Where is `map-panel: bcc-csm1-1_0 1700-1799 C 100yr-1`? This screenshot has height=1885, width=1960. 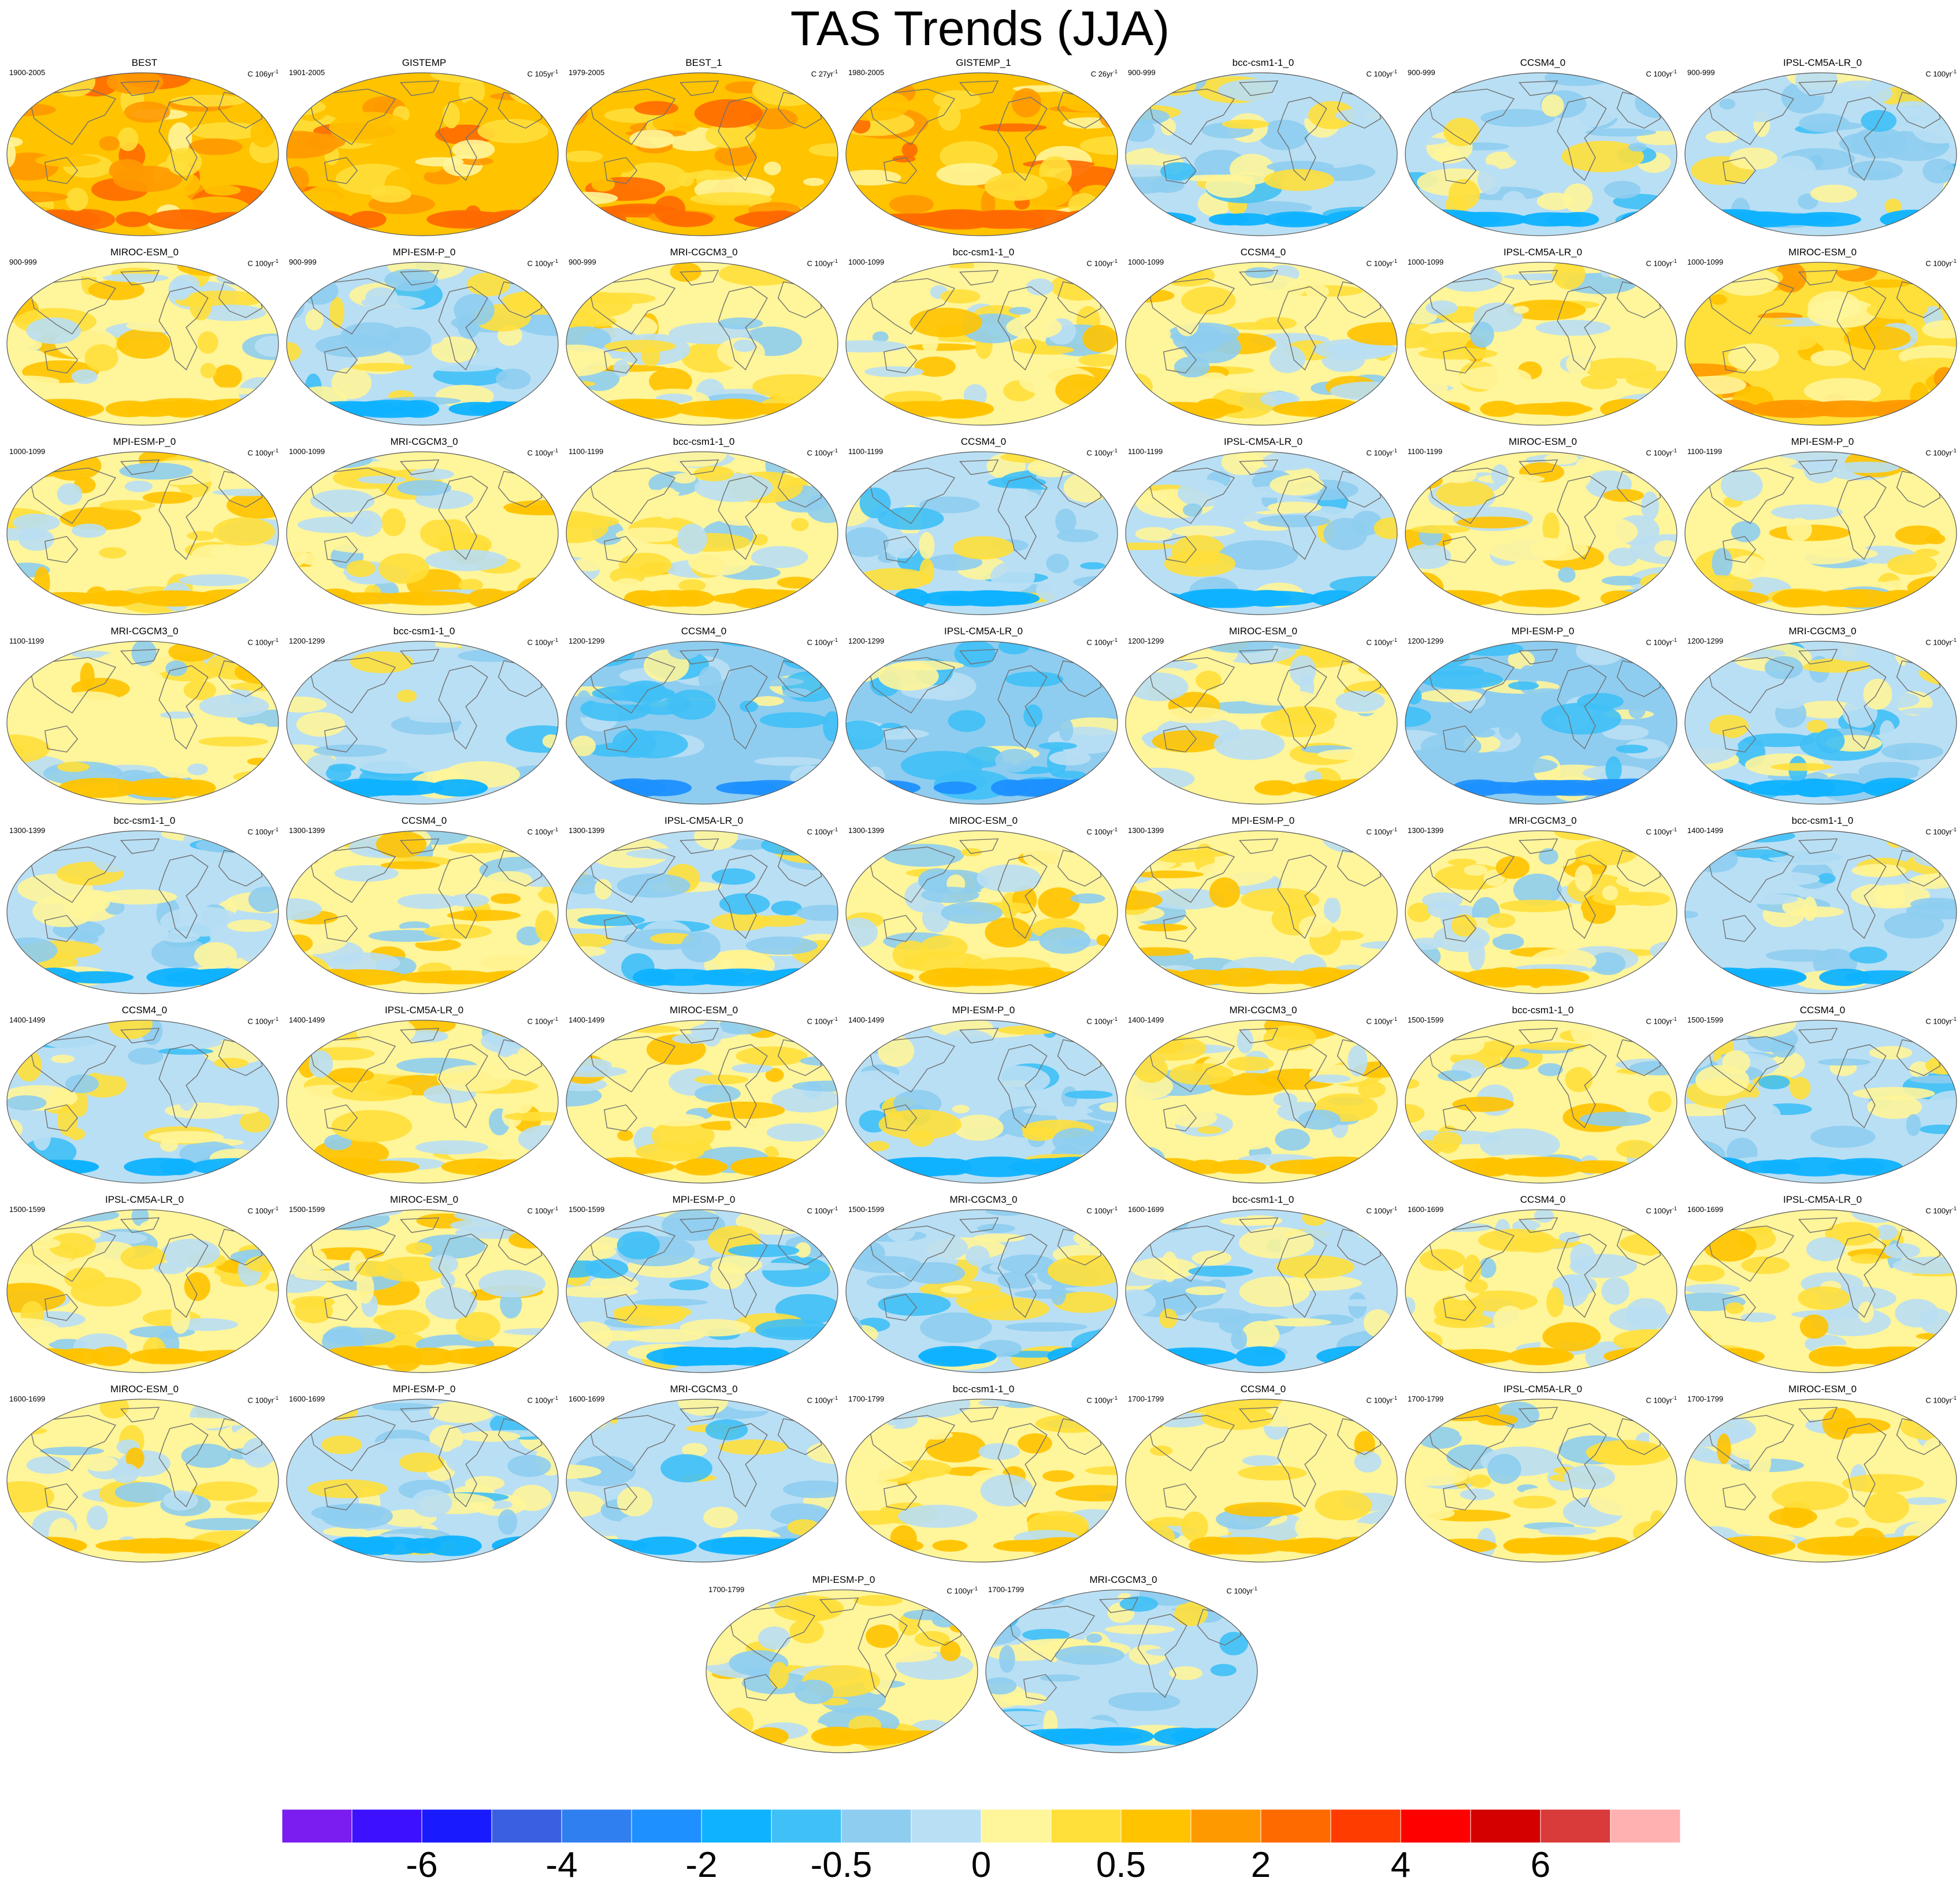 map-panel: bcc-csm1-1_0 1700-1799 C 100yr-1 is located at coordinates (984, 1475).